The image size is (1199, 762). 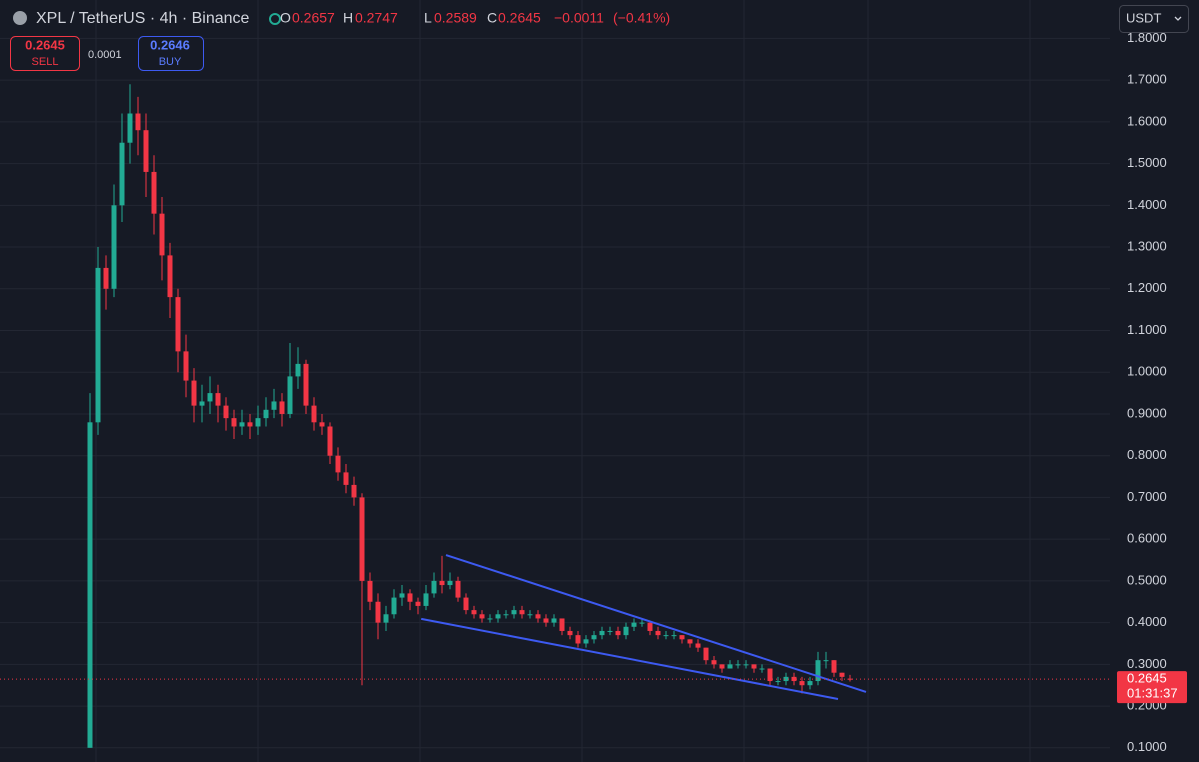 What do you see at coordinates (1147, 746) in the screenshot?
I see `y-tick-label: 0.1000` at bounding box center [1147, 746].